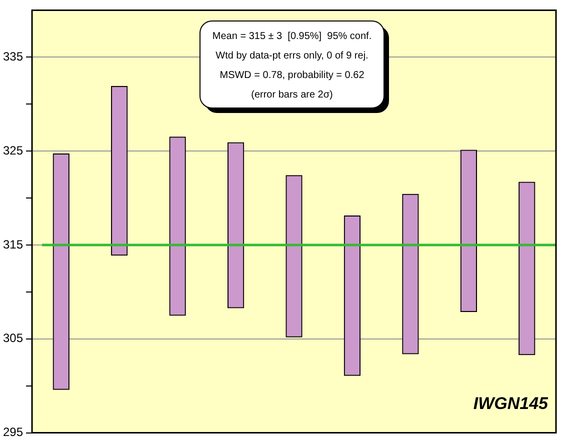  What do you see at coordinates (13, 150) in the screenshot?
I see `y-tick-label: 325` at bounding box center [13, 150].